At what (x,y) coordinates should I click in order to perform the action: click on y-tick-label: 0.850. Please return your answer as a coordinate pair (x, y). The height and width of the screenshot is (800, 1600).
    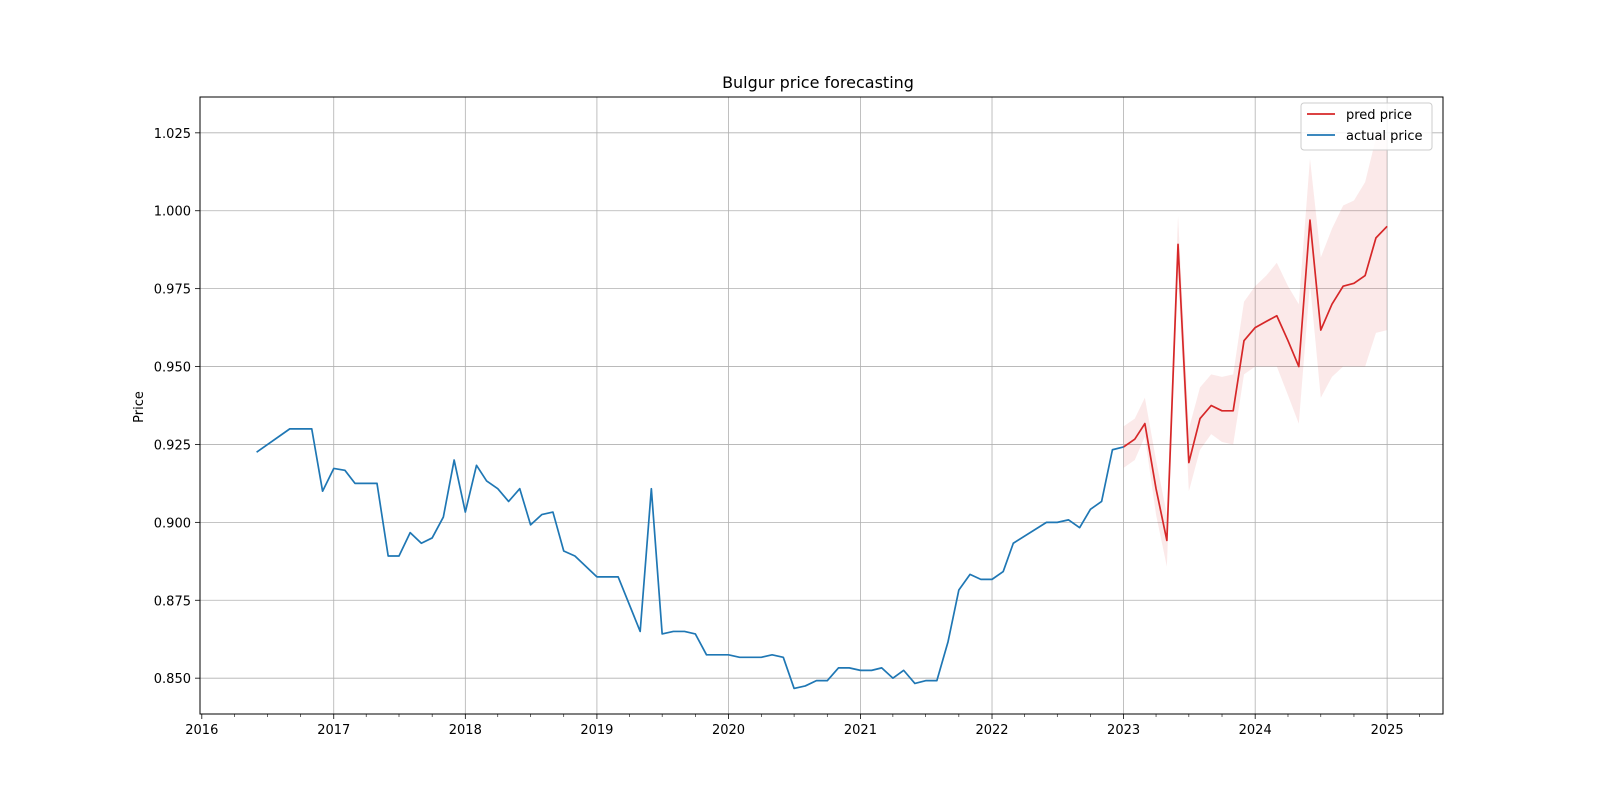
    Looking at the image, I should click on (172, 679).